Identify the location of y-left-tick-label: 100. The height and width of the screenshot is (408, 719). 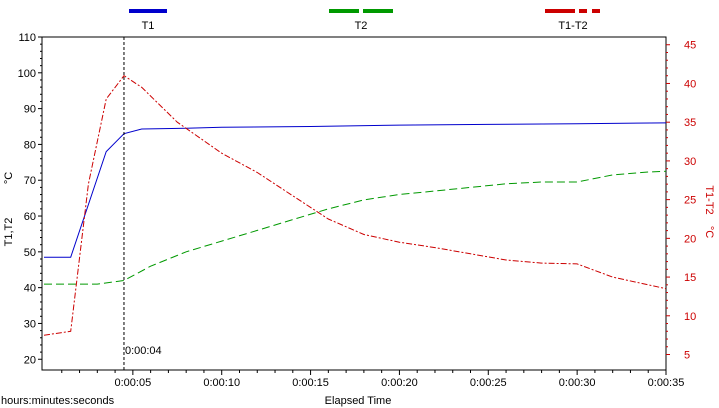
(27, 74).